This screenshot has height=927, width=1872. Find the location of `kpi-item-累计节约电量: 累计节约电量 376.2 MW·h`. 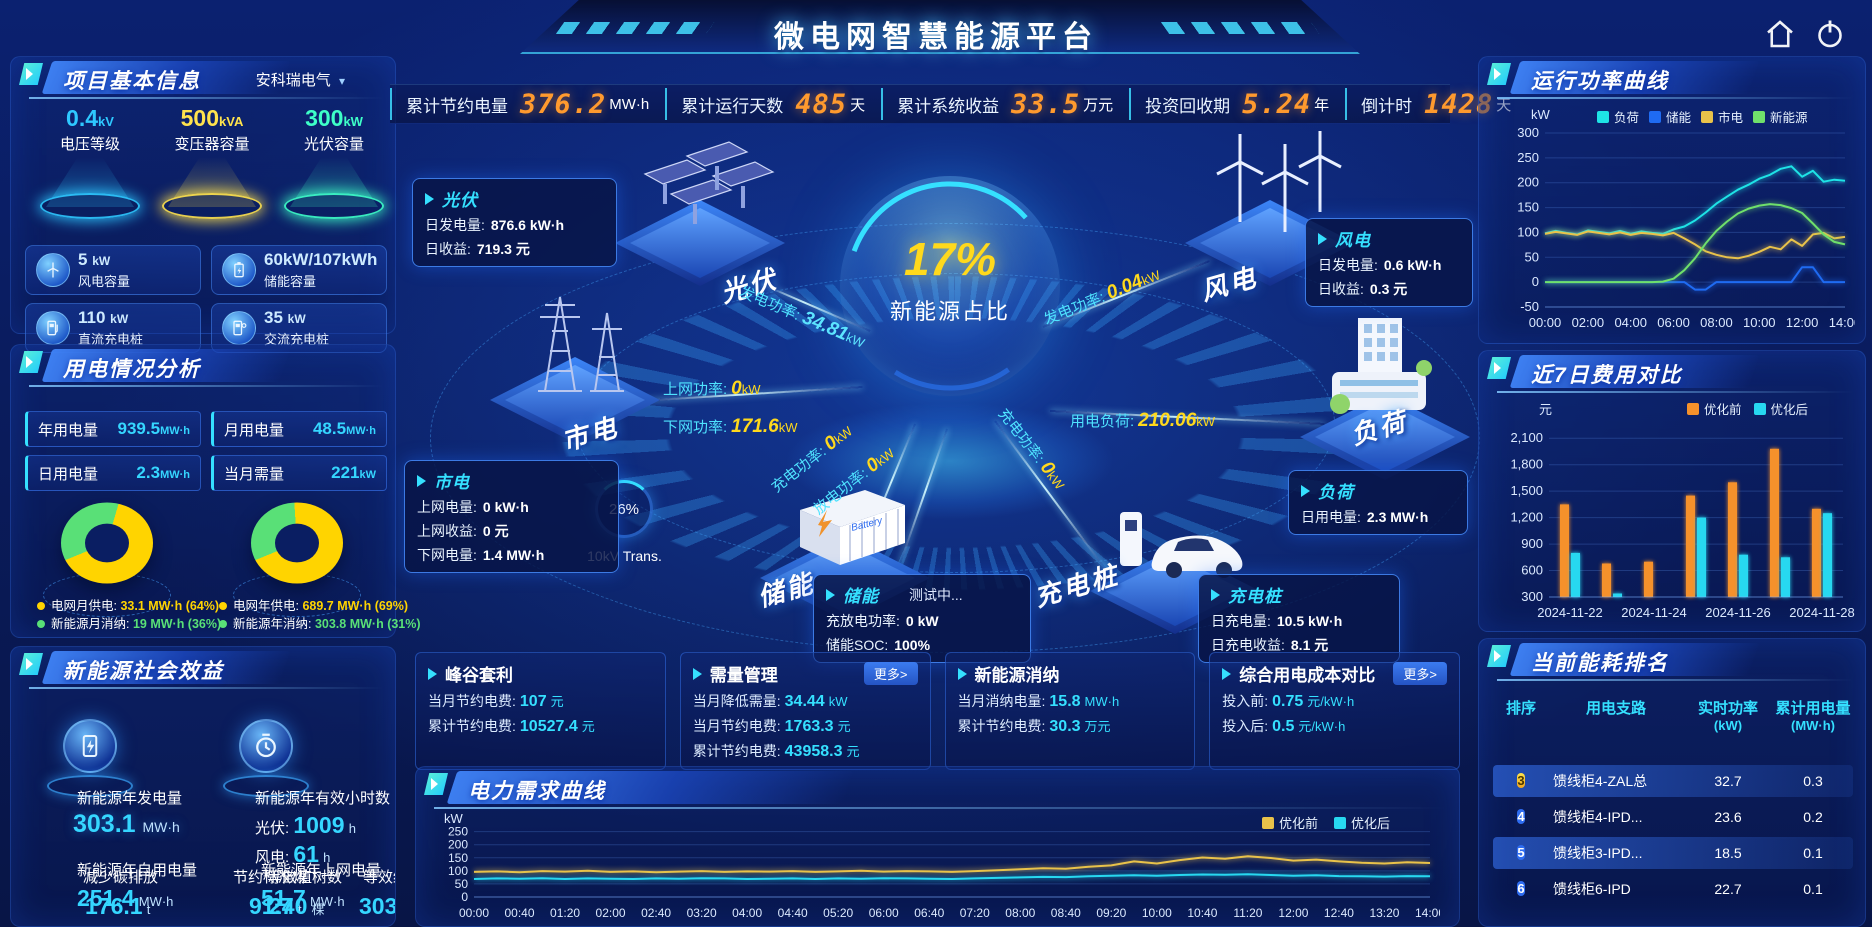

kpi-item-累计节约电量: 累计节约电量 376.2 MW·h is located at coordinates (527, 104).